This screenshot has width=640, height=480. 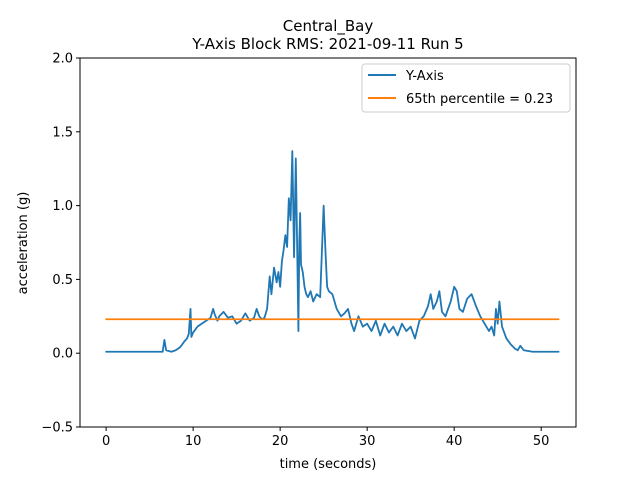 I want to click on legend: Y-Axis 65th percentile = 0.23, so click(x=466, y=88).